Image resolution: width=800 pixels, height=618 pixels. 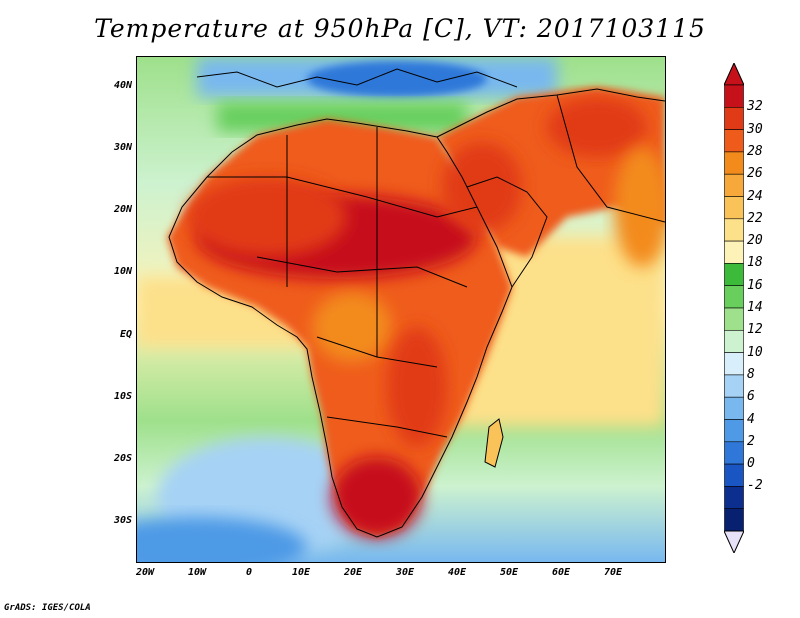 What do you see at coordinates (457, 572) in the screenshot?
I see `lon-label: 40E` at bounding box center [457, 572].